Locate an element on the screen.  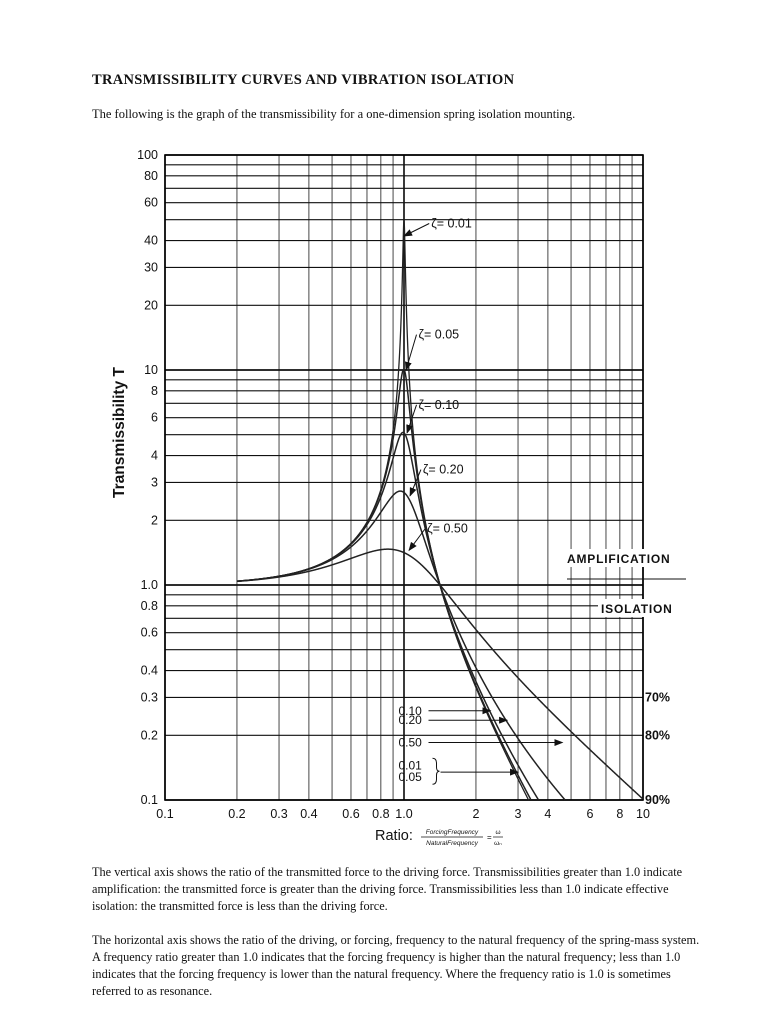
x-tick-label: 0.8 is located at coordinates (380, 814).